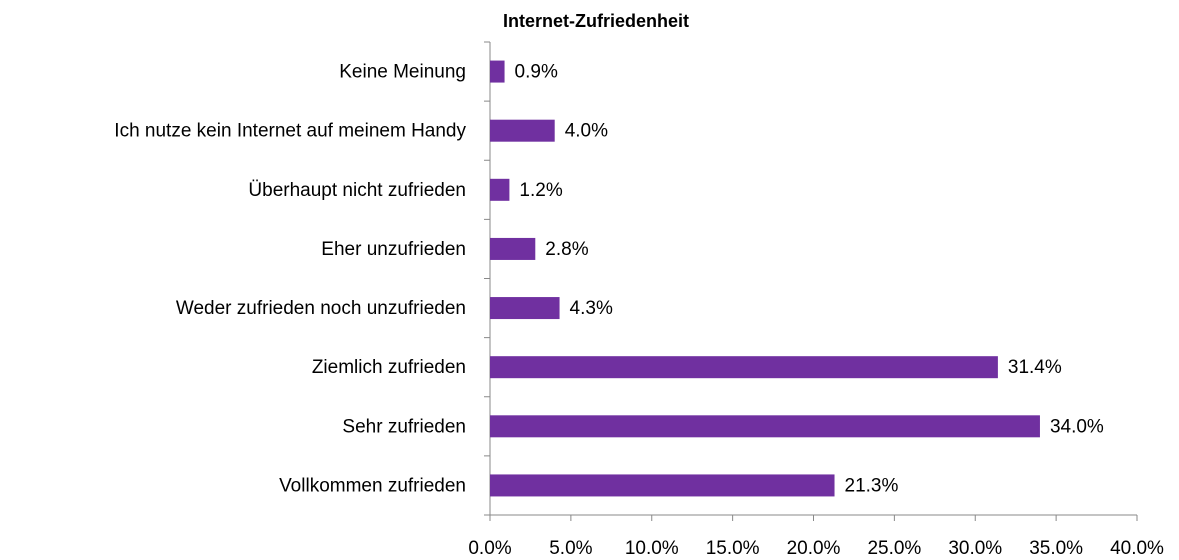 The image size is (1179, 560). What do you see at coordinates (872, 485) in the screenshot?
I see `value-label: 21.3%` at bounding box center [872, 485].